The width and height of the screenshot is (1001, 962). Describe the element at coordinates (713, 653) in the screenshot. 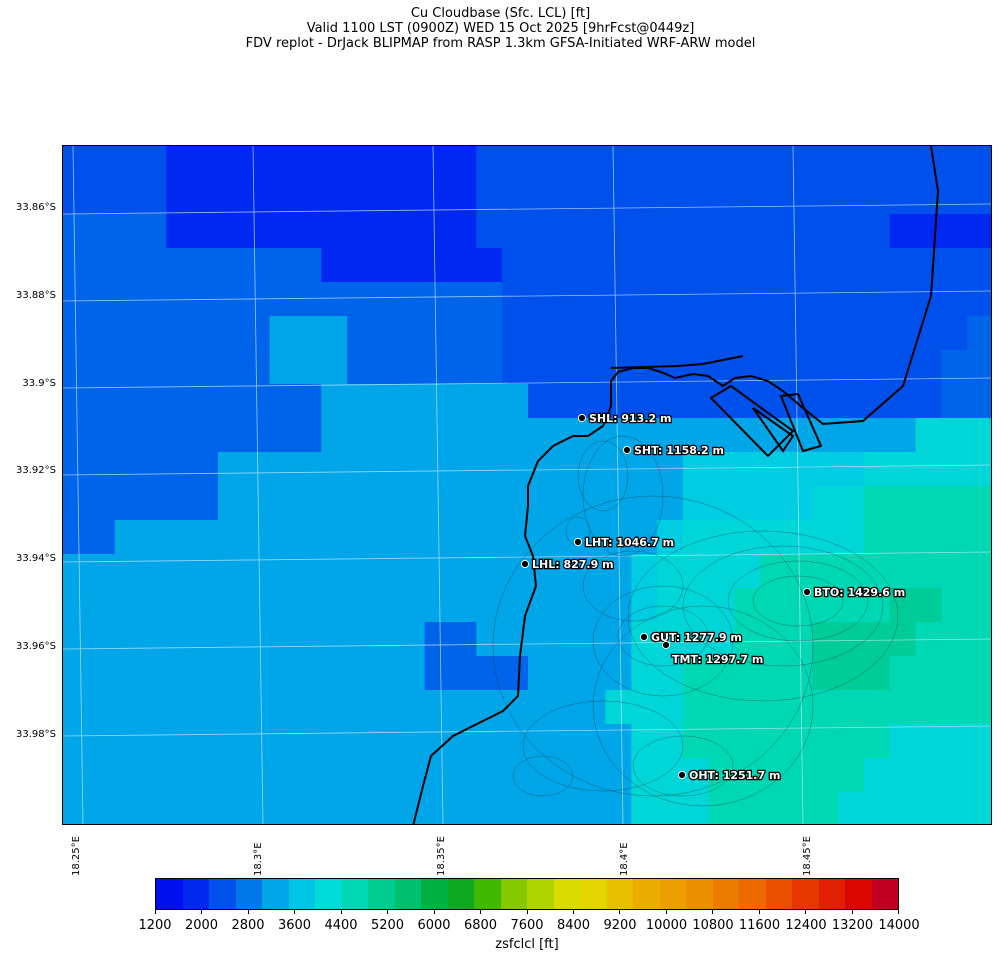

I see `station-tmt: TMT: 1297.7 m` at that location.